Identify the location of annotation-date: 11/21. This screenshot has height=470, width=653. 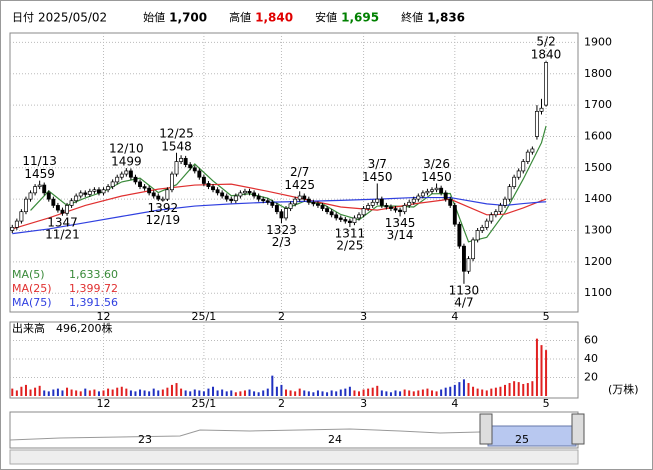
(62, 234).